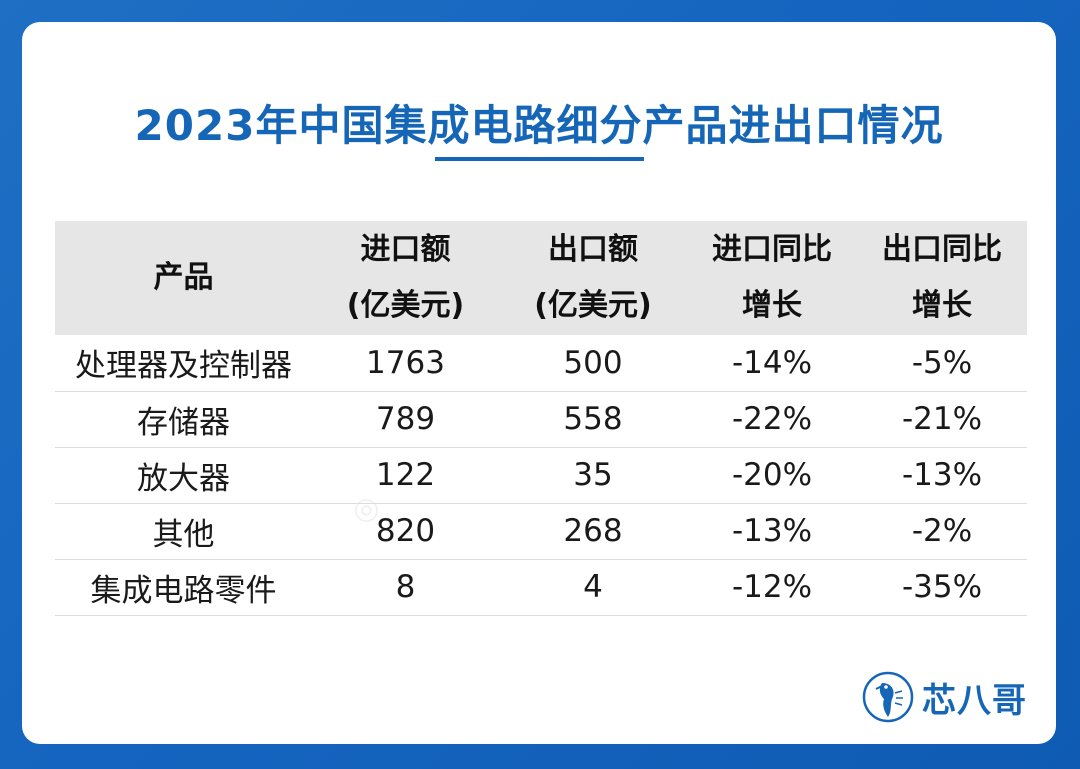 The height and width of the screenshot is (769, 1080). Describe the element at coordinates (772, 419) in the screenshot. I see `import-yoy-cell: -22%` at that location.